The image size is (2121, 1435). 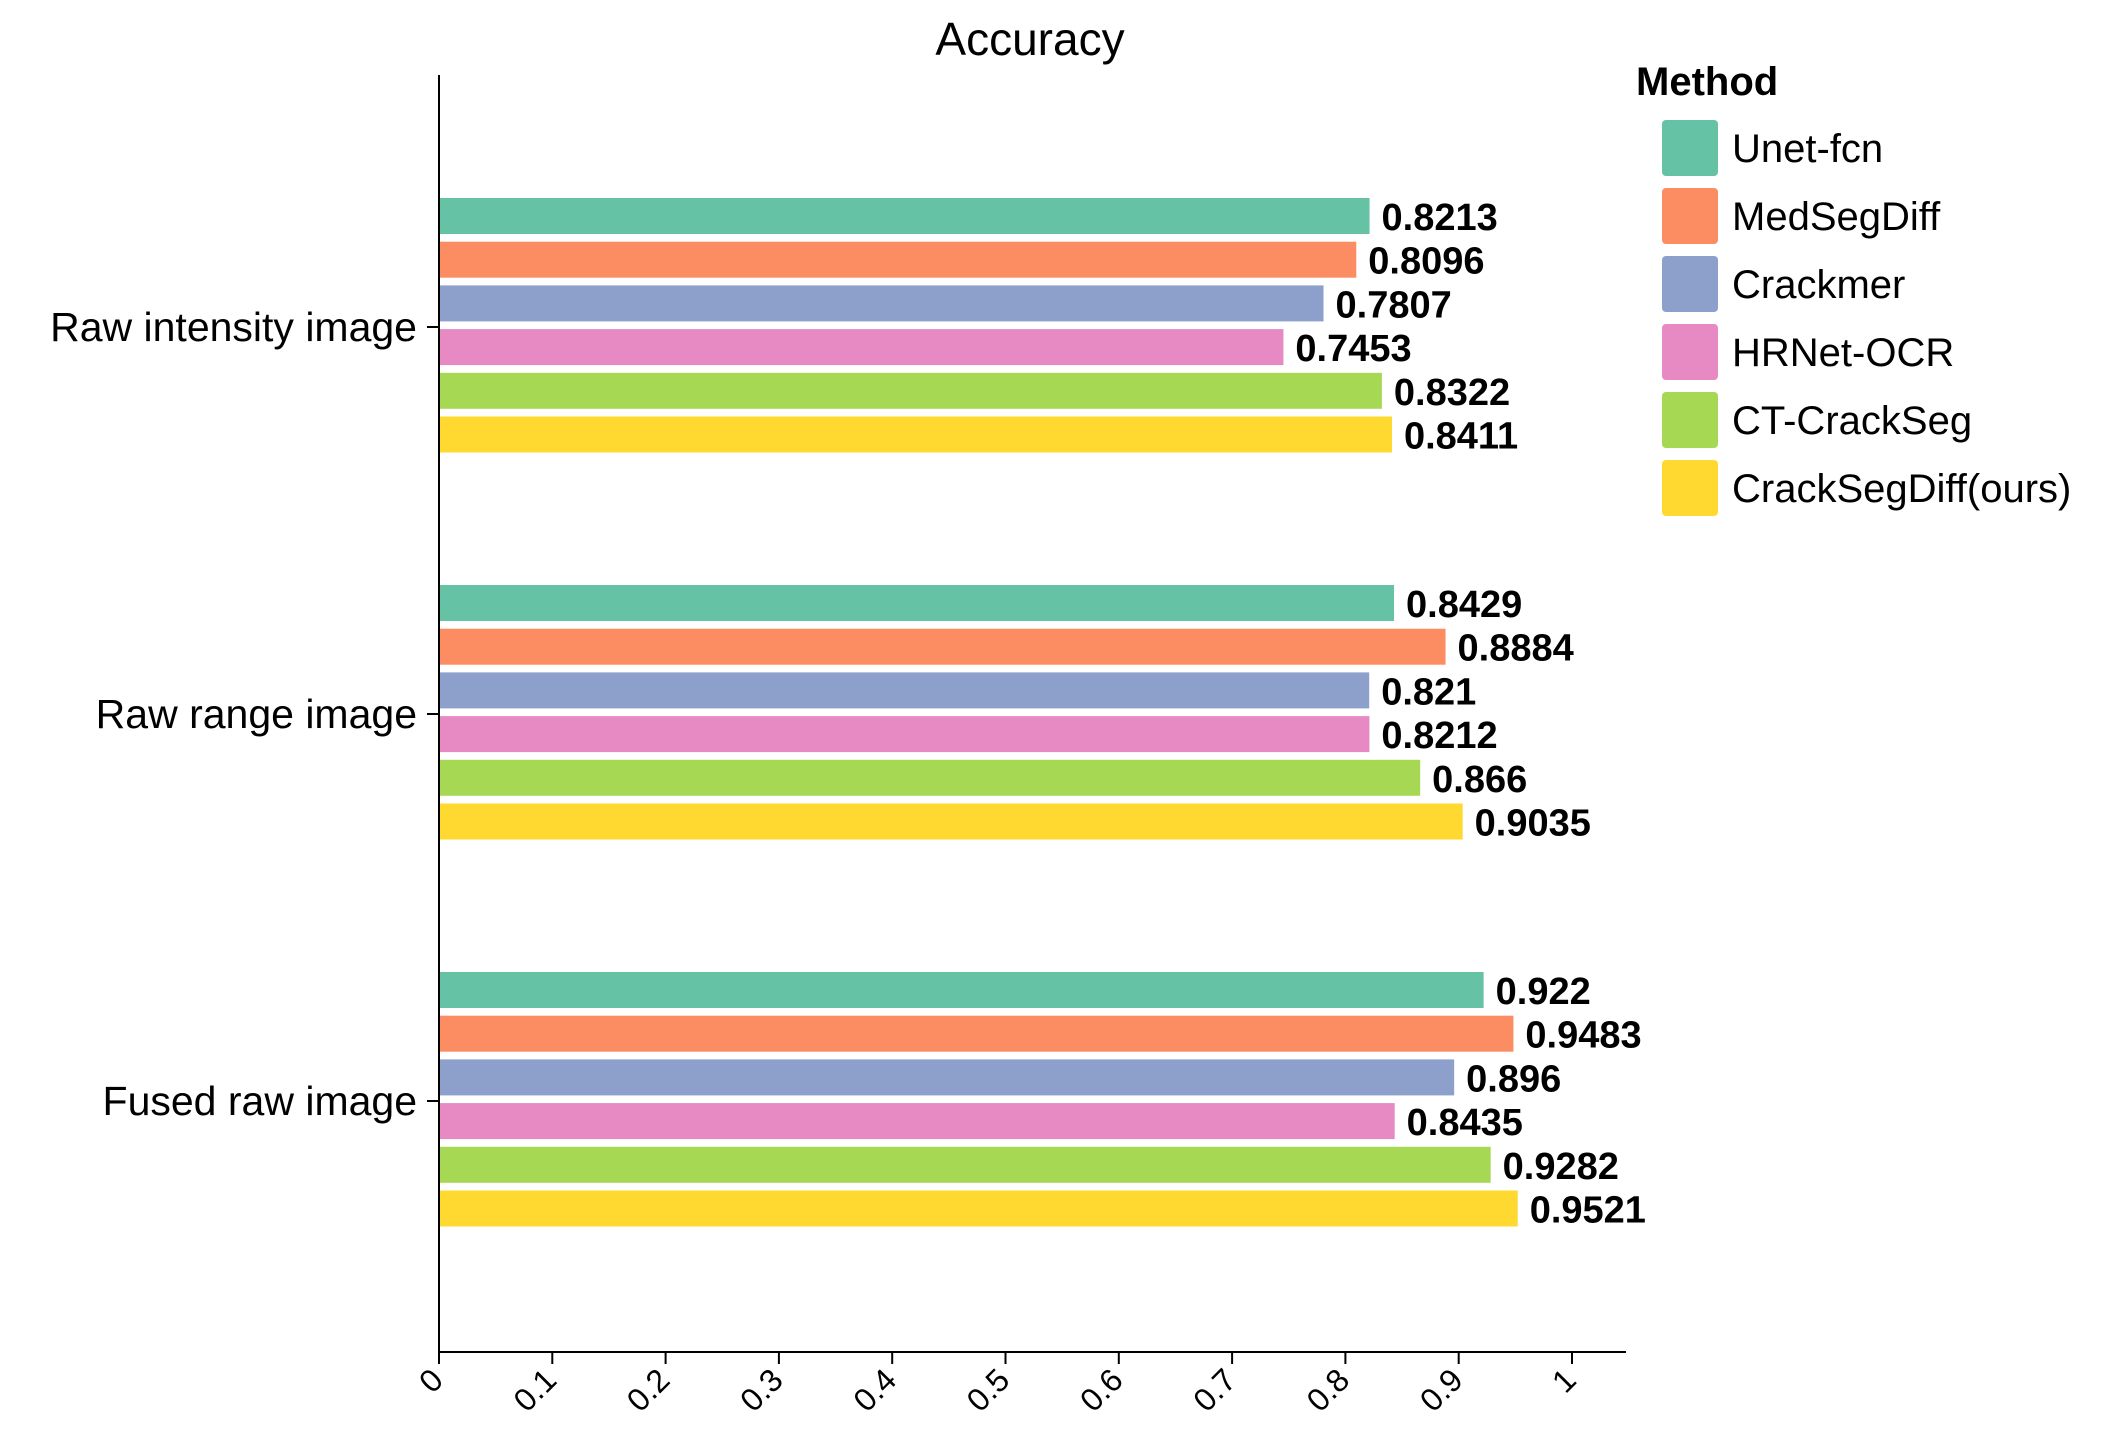 What do you see at coordinates (233, 327) in the screenshot?
I see `category-label: Raw intensity image` at bounding box center [233, 327].